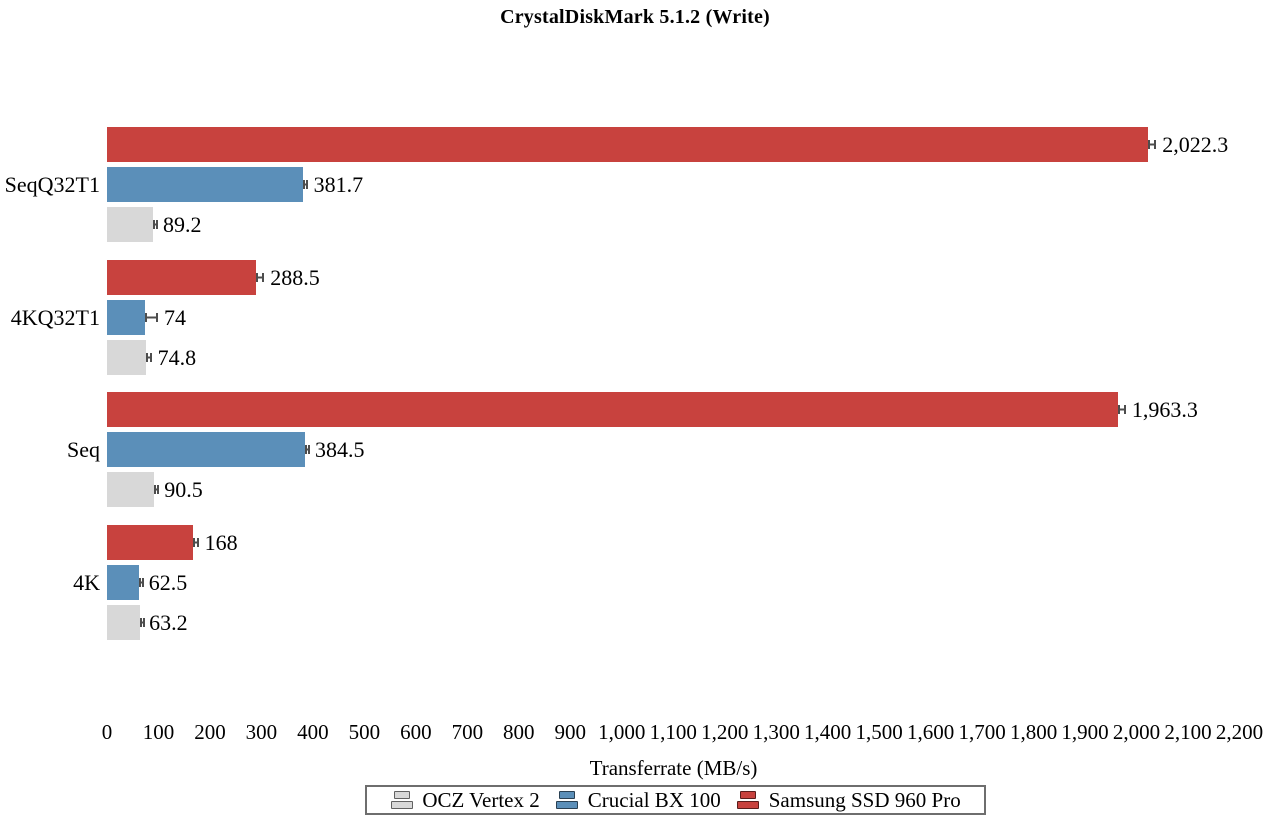 This screenshot has height=822, width=1270. What do you see at coordinates (168, 622) in the screenshot?
I see `value-label-ocz-vertex-2-4k: 63.2` at bounding box center [168, 622].